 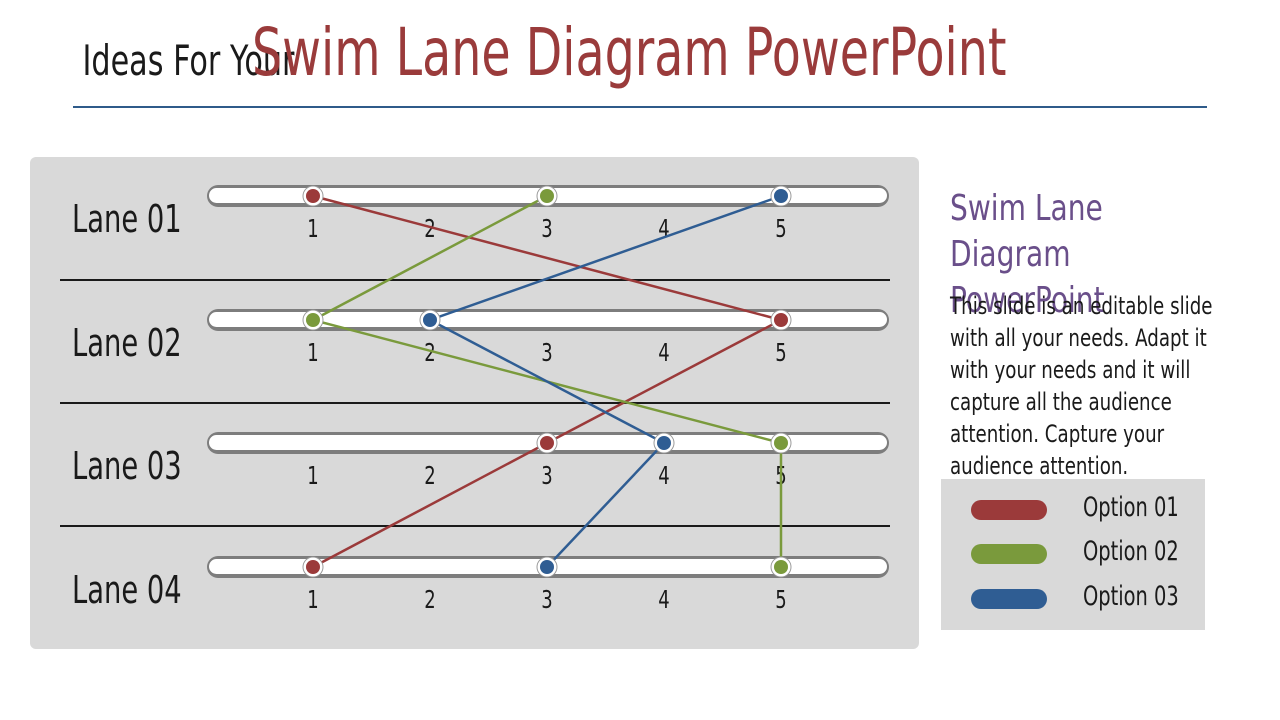 I want to click on legend: Option 01 Option 02 Option 03, so click(x=1073, y=554).